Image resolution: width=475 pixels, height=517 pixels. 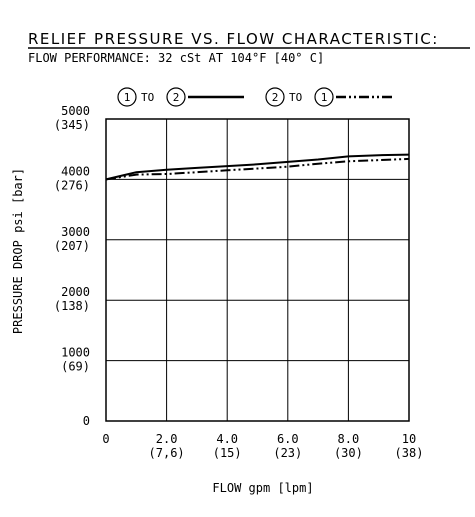 What do you see at coordinates (167, 439) in the screenshot?
I see `x-tick-label: 2.0` at bounding box center [167, 439].